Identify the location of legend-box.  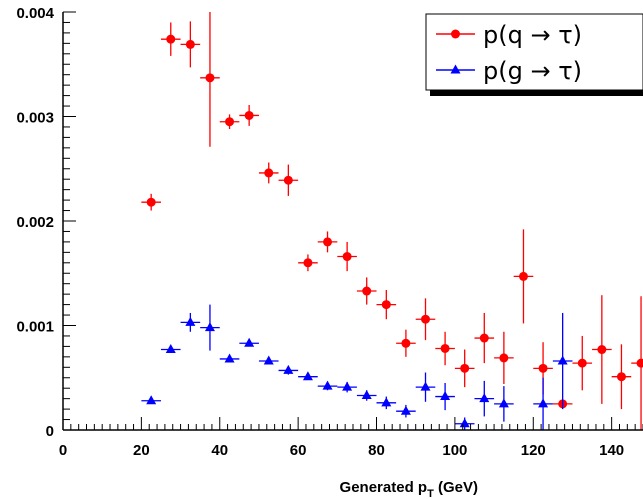
(534, 52).